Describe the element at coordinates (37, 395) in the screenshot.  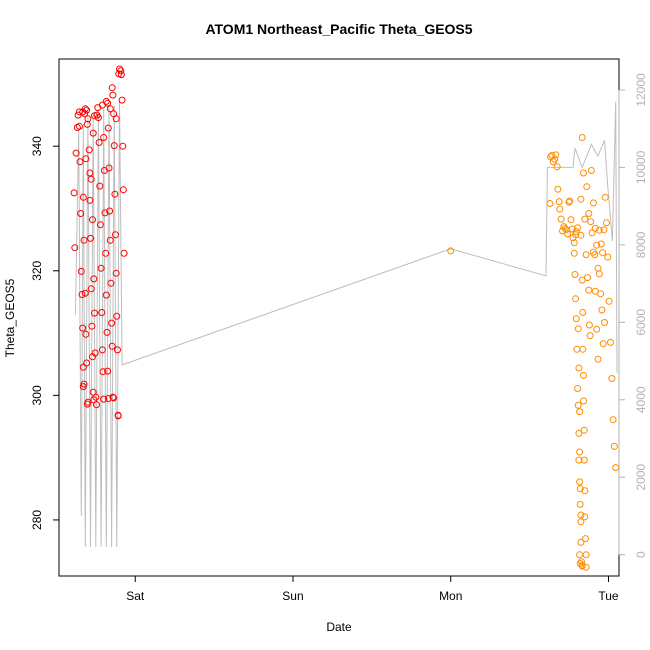
I see `y-tick-label: 300` at that location.